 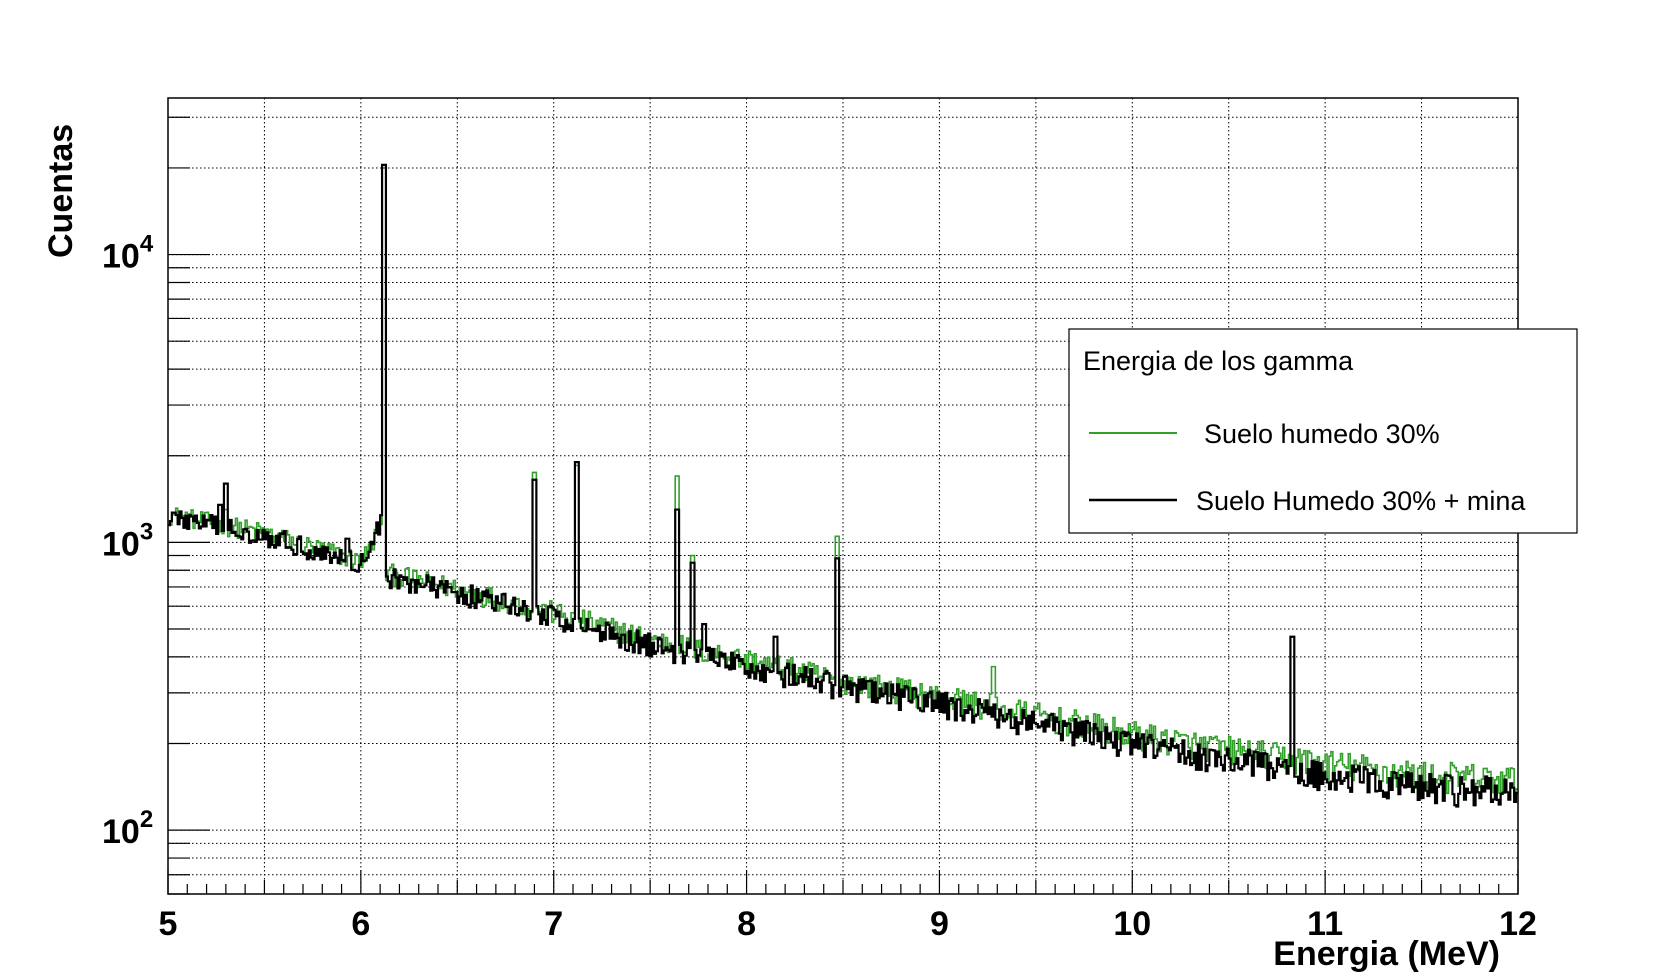 I want to click on x-tick-label: 8, so click(x=746, y=924).